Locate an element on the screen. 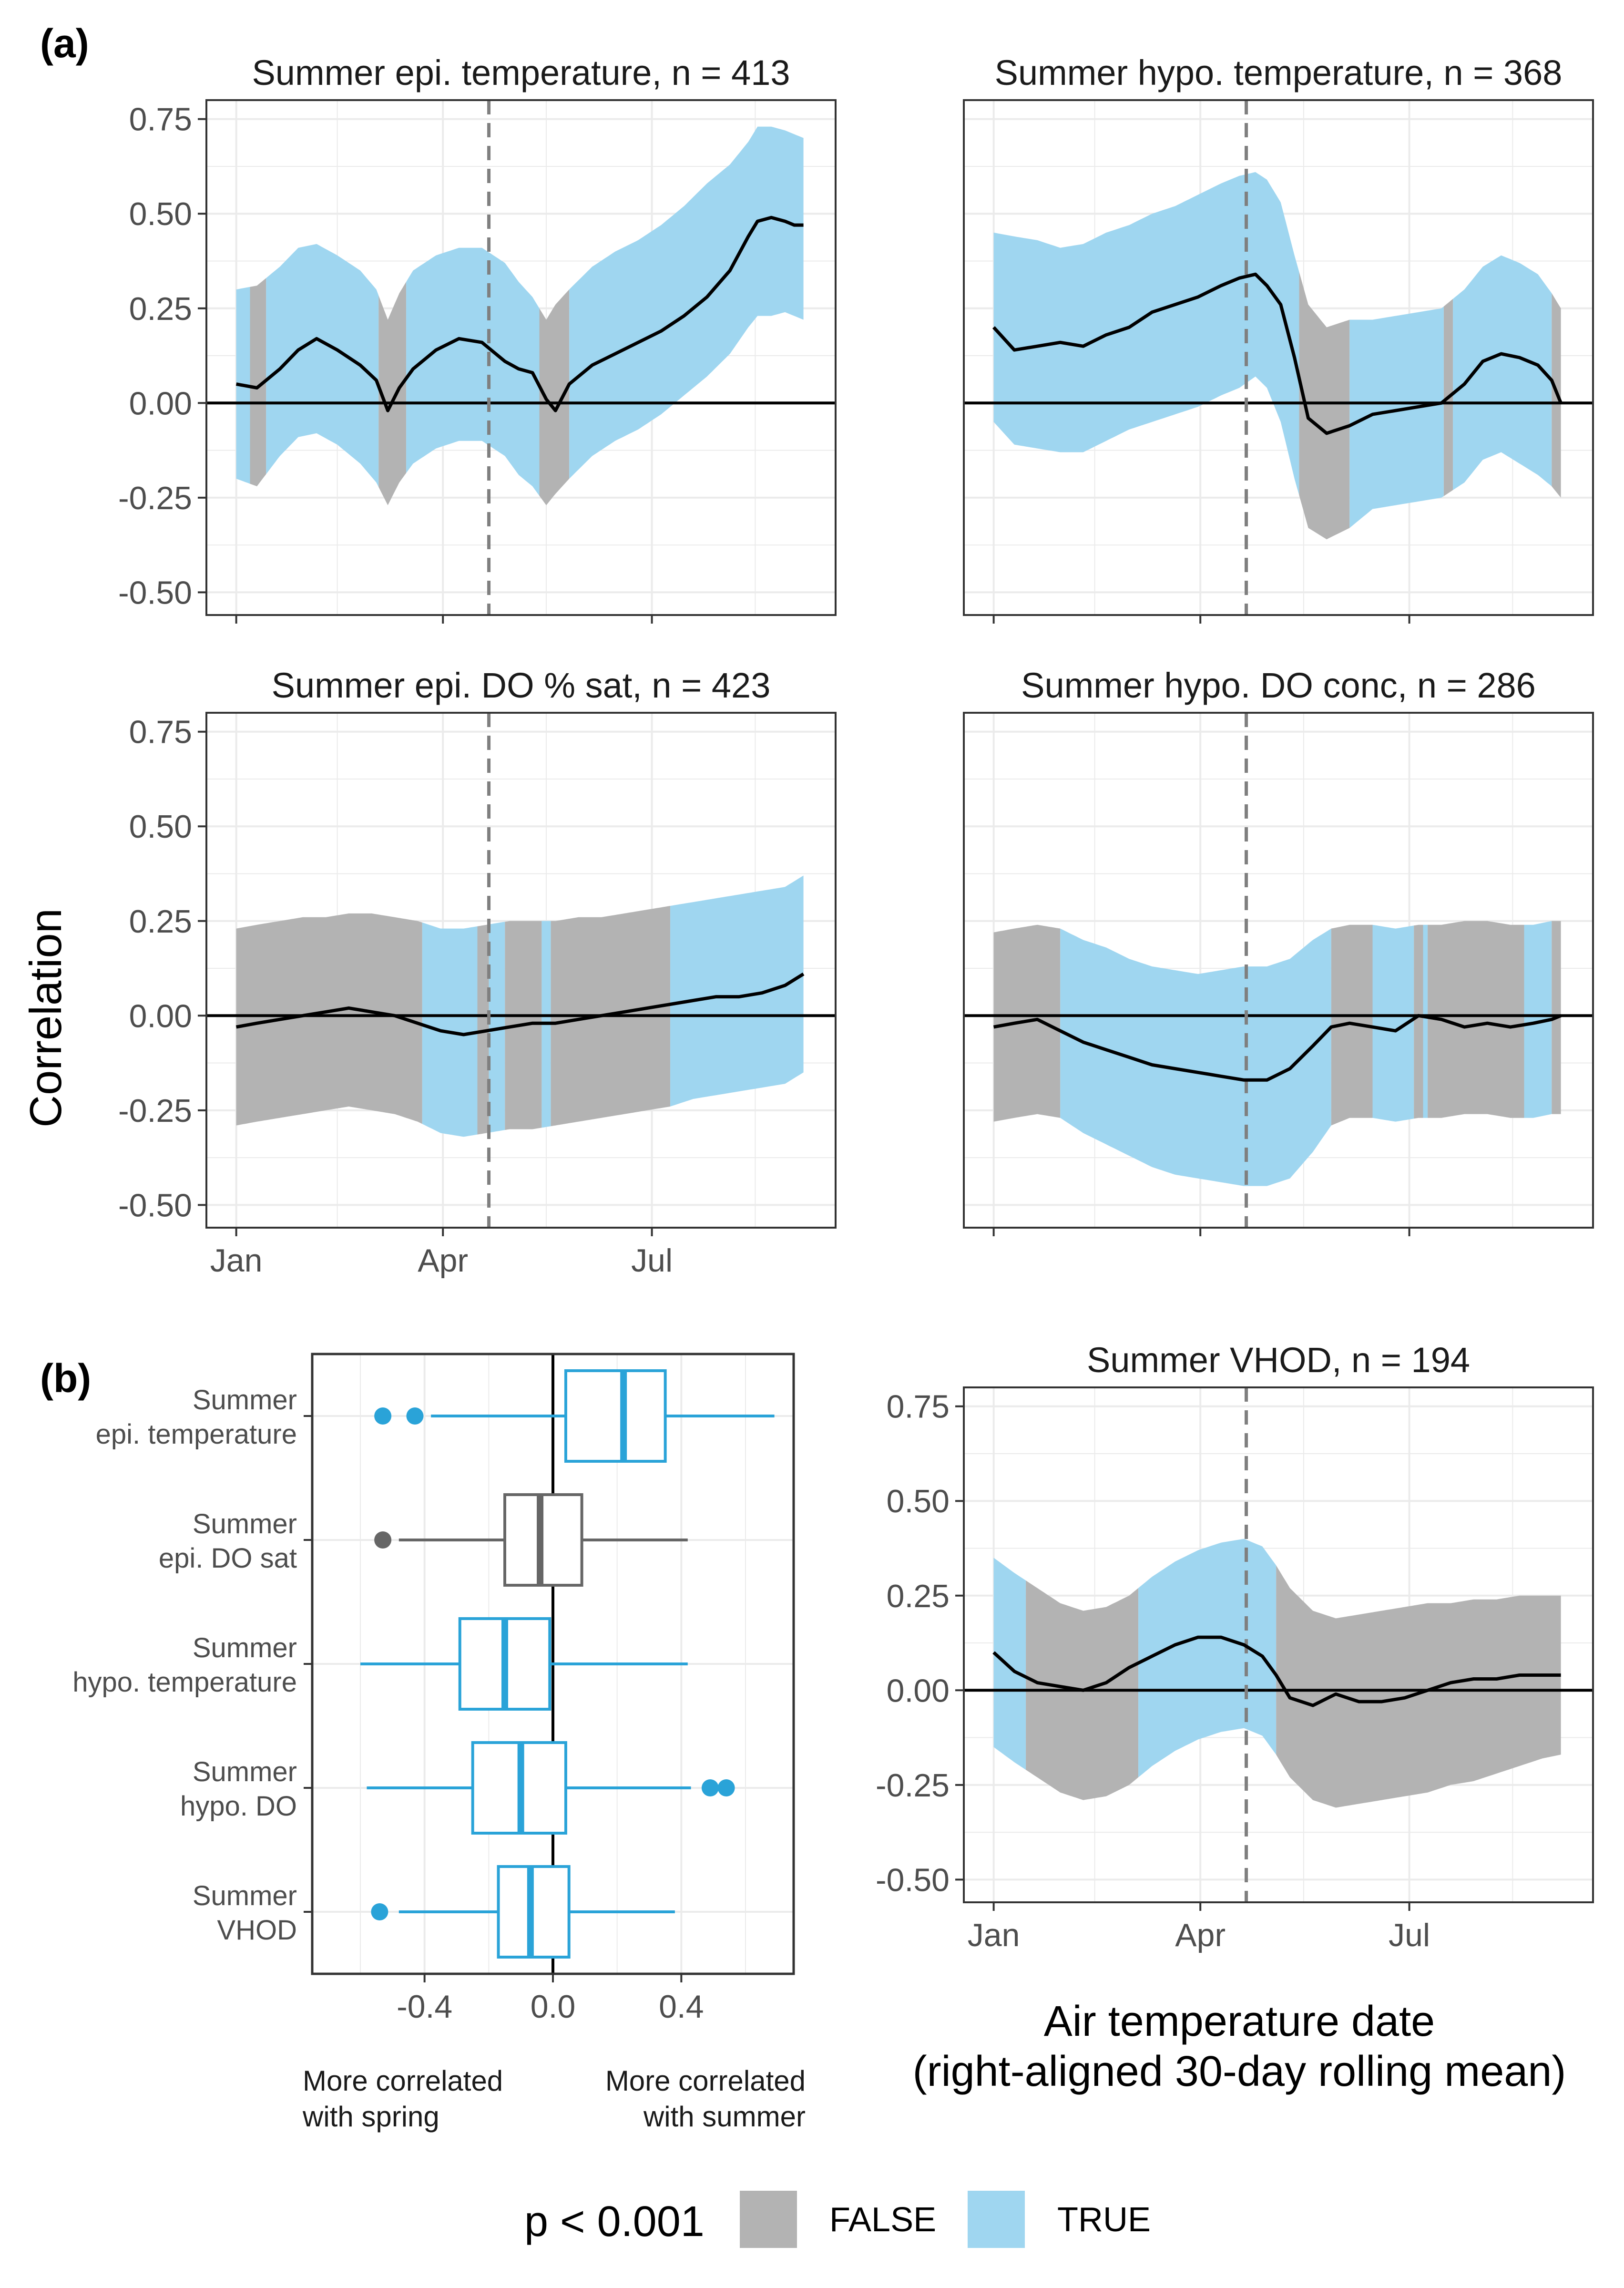 Image resolution: width=1624 pixels, height=2288 pixels. legend-label-true: TRUE is located at coordinates (1104, 2220).